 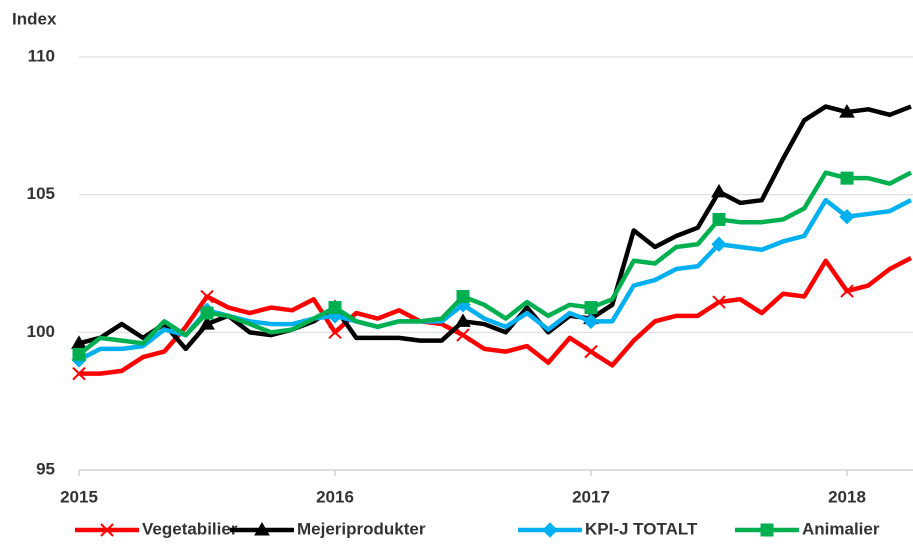 I want to click on y-axis-label: Index, so click(x=34, y=18).